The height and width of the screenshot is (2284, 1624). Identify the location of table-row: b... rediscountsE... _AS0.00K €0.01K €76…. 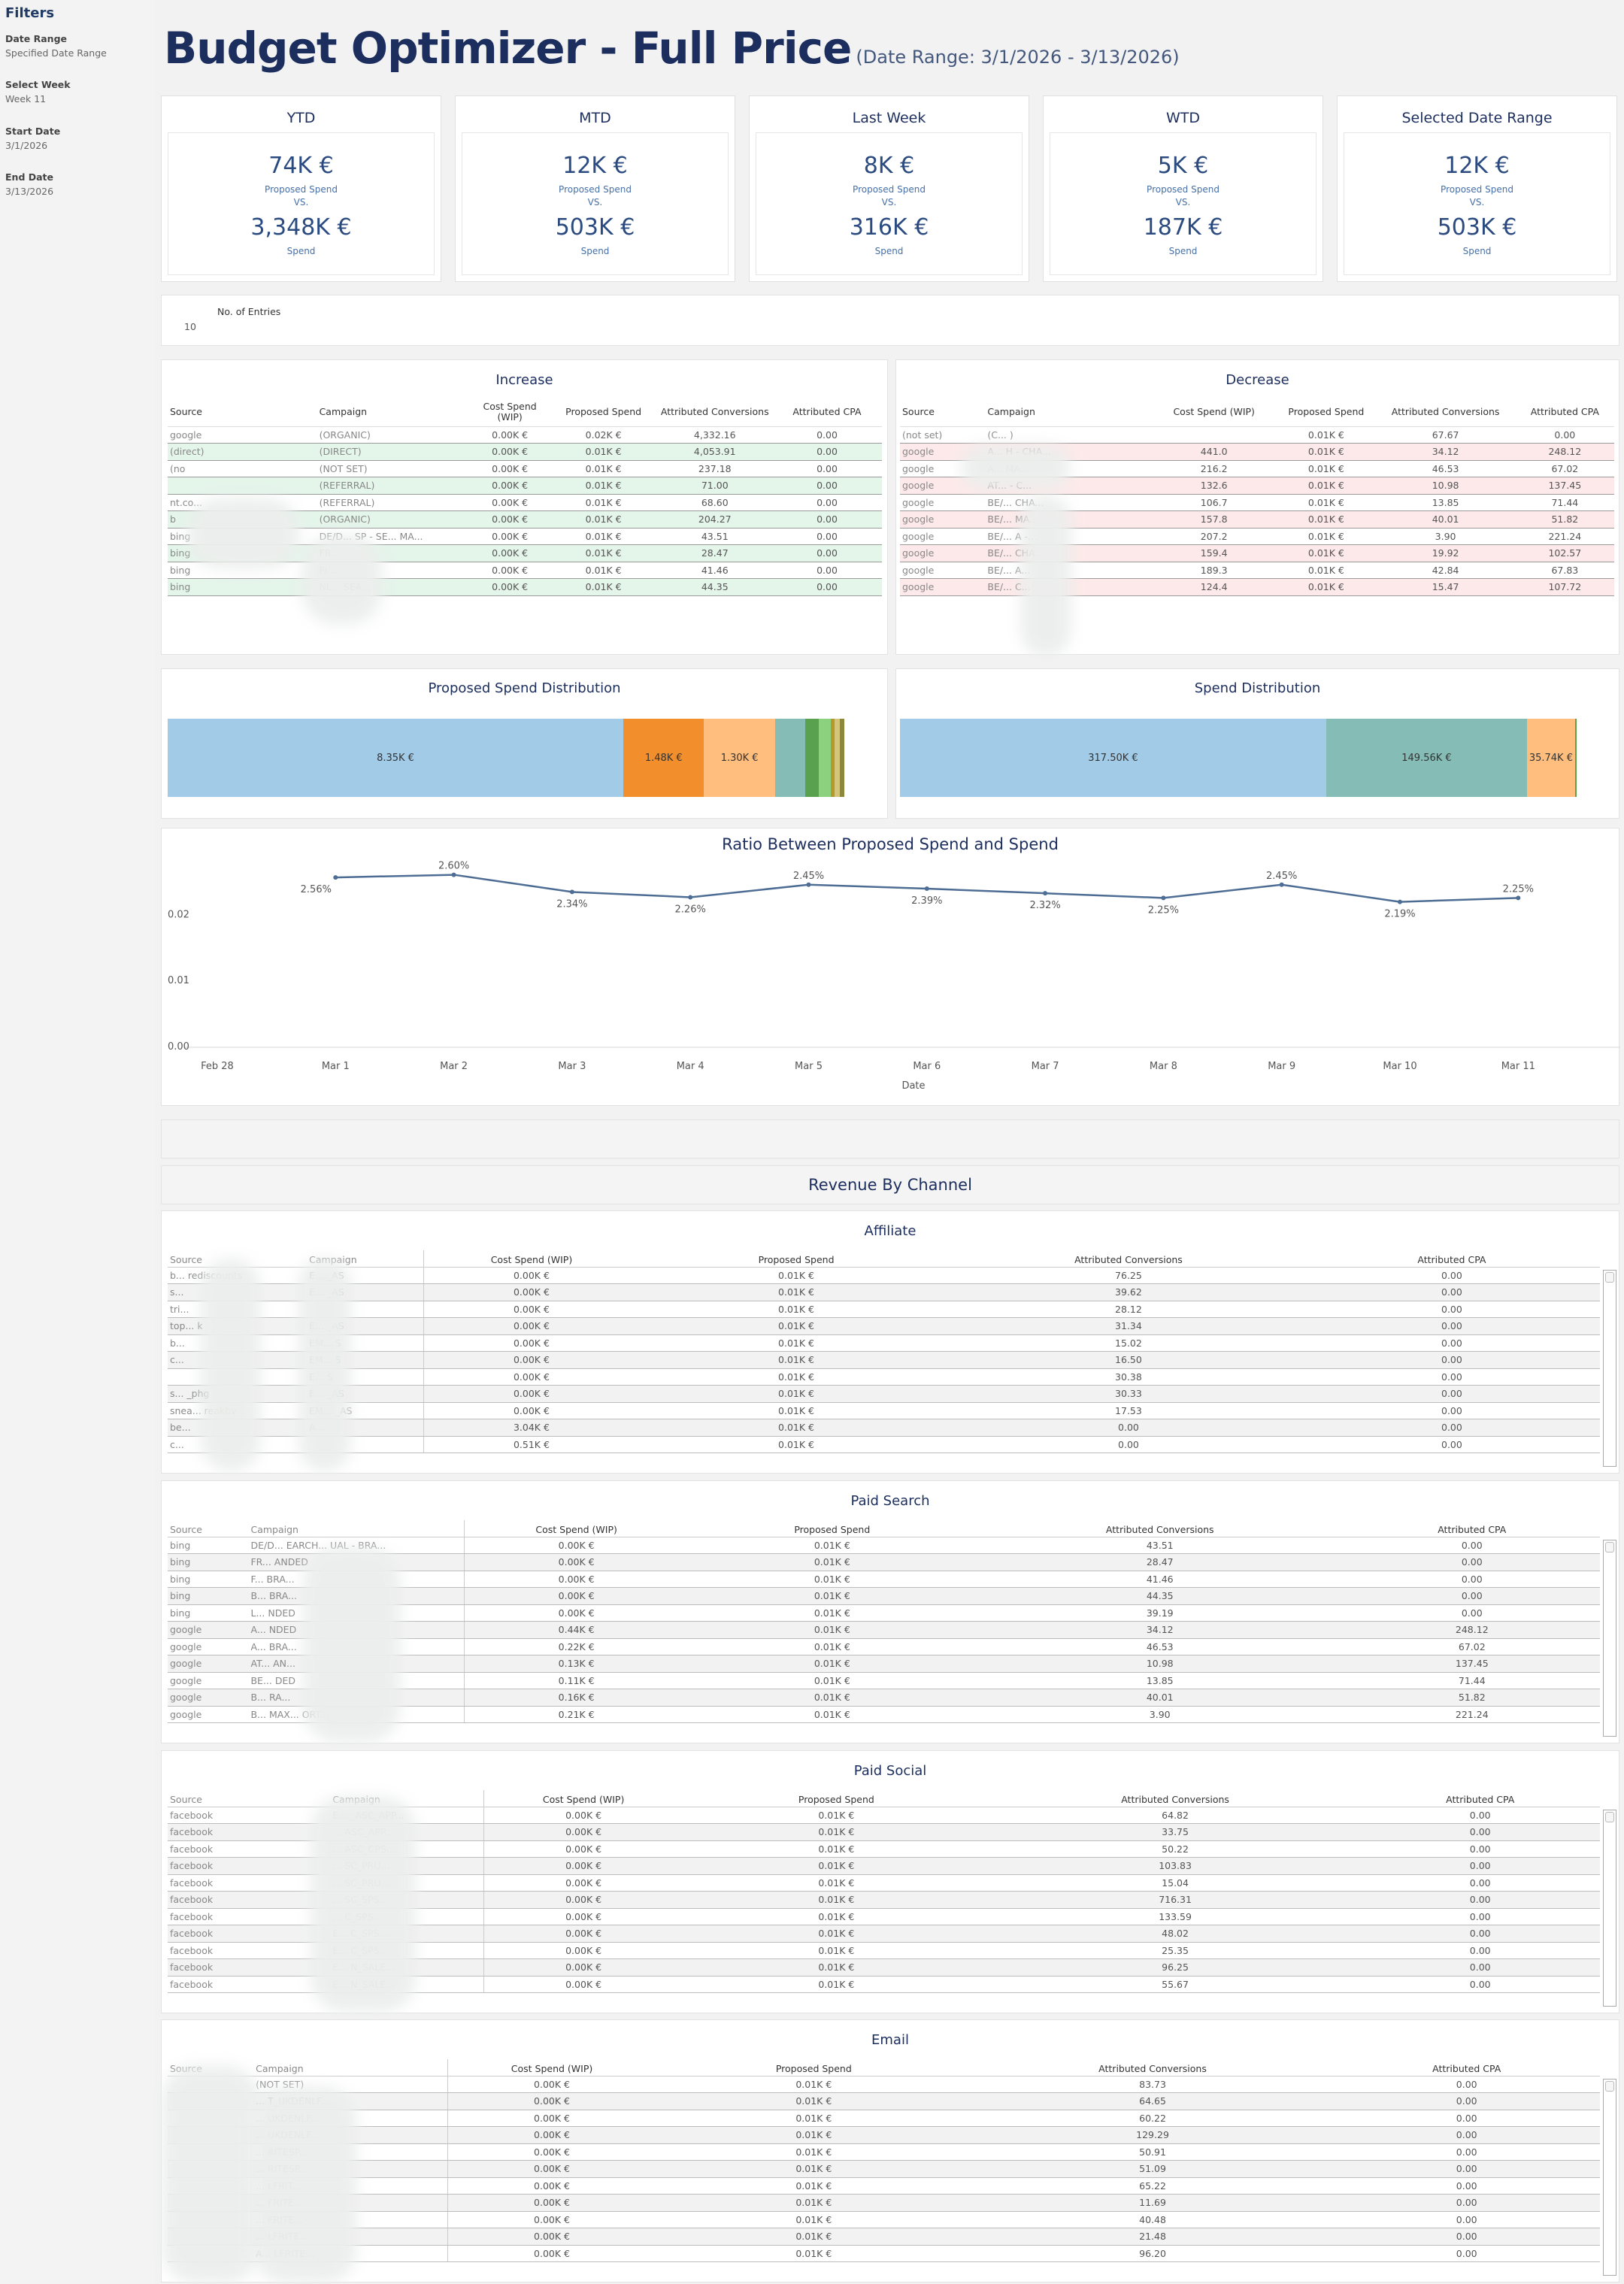
(884, 1275).